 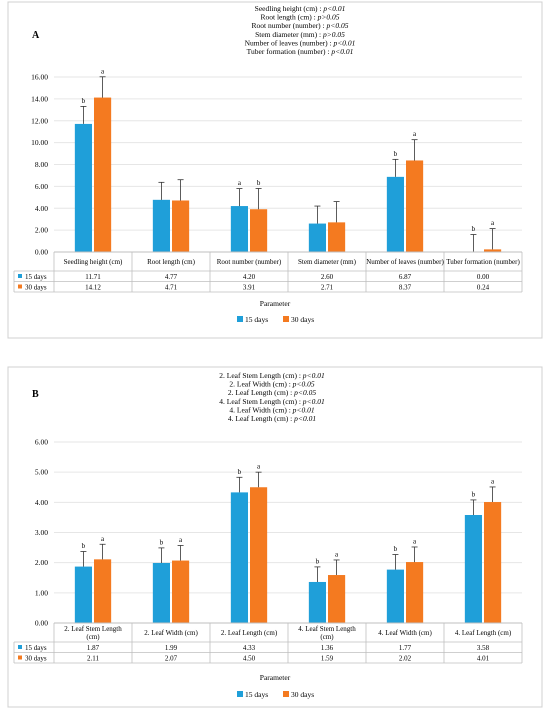 I want to click on table-value: 4.33, so click(x=249, y=648).